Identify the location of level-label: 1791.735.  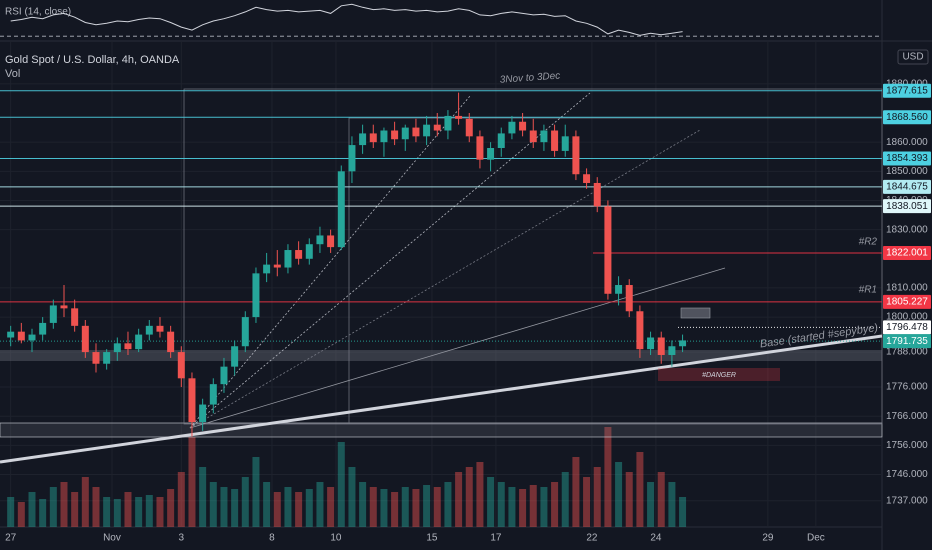
(907, 341).